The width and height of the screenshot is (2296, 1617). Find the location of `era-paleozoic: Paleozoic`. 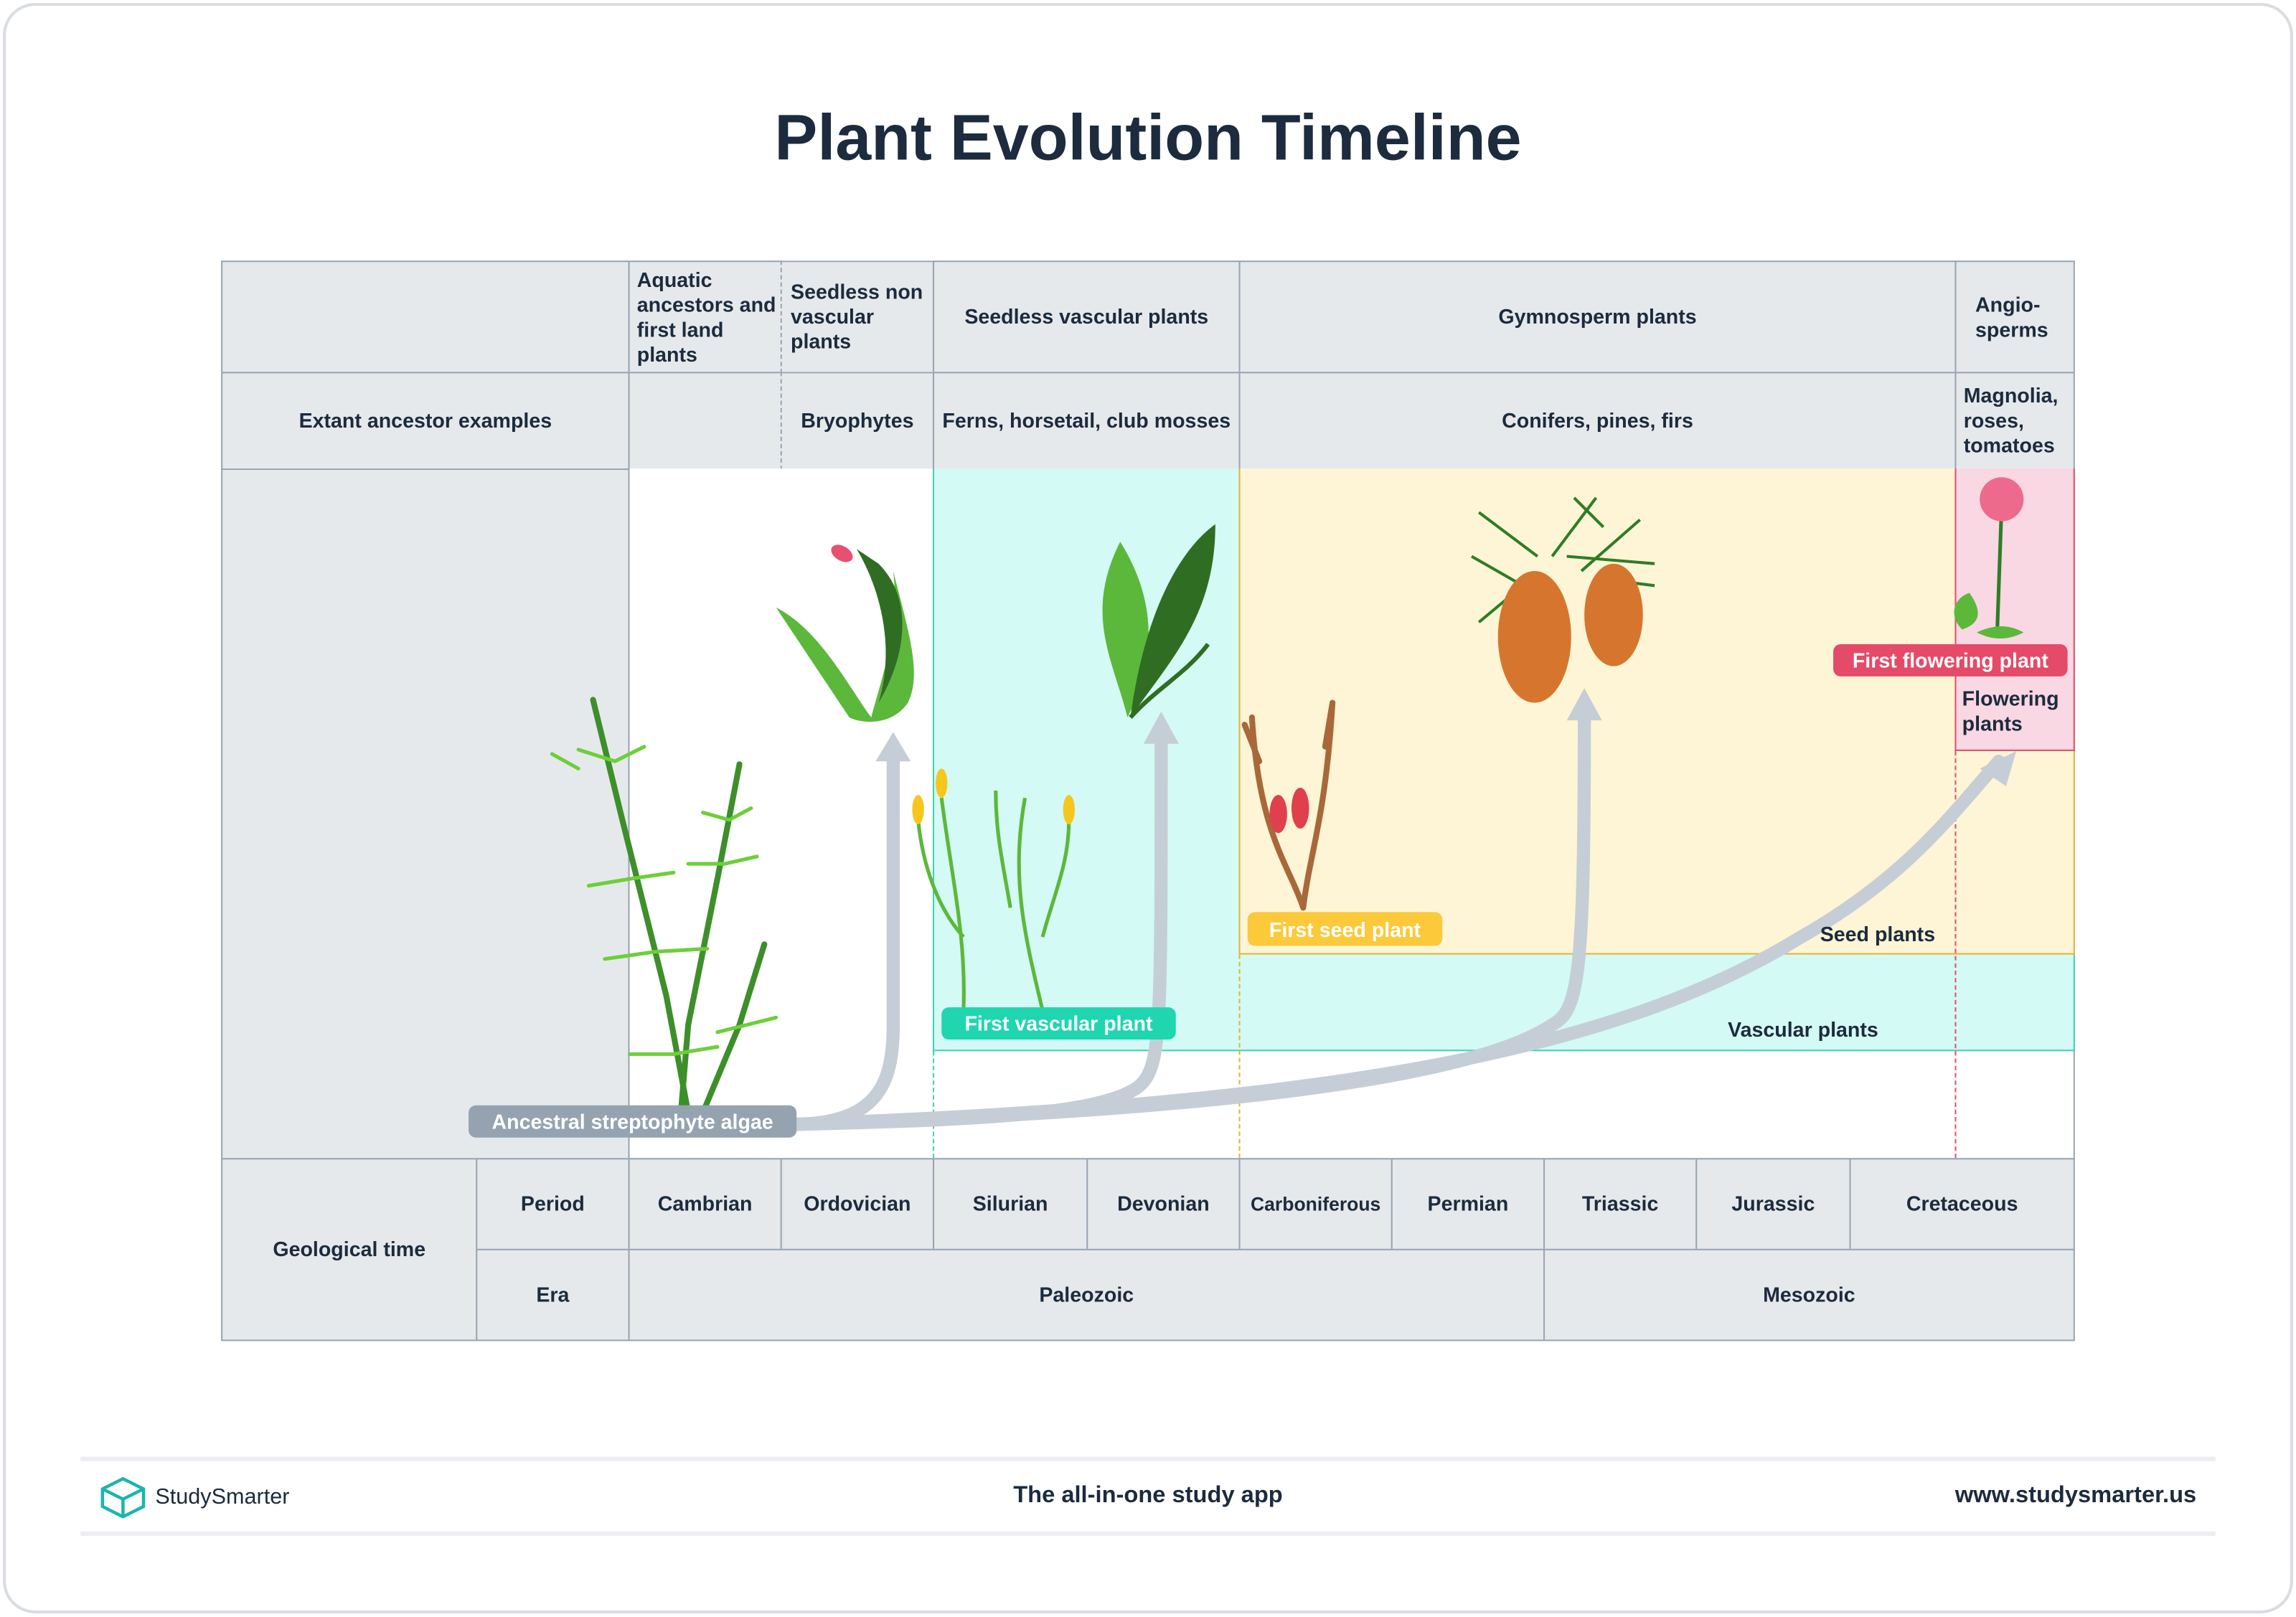

era-paleozoic: Paleozoic is located at coordinates (1087, 1295).